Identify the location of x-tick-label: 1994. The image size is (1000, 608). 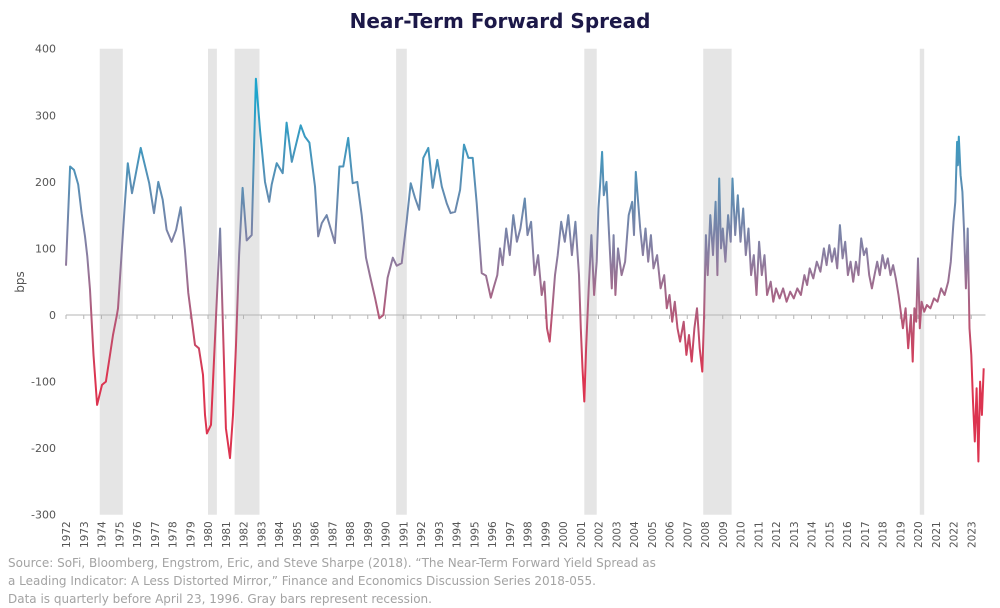
(458, 534).